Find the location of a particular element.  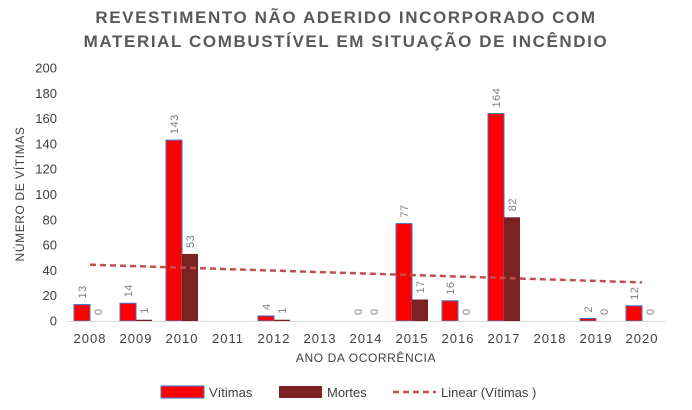

x-tick-label: 2019 is located at coordinates (596, 338).